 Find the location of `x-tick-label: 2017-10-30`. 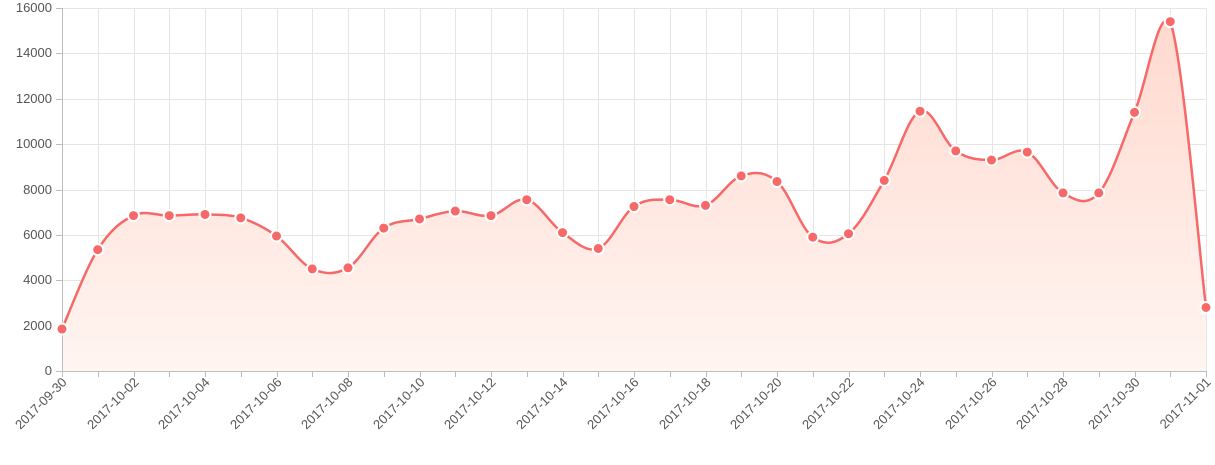

x-tick-label: 2017-10-30 is located at coordinates (1114, 404).